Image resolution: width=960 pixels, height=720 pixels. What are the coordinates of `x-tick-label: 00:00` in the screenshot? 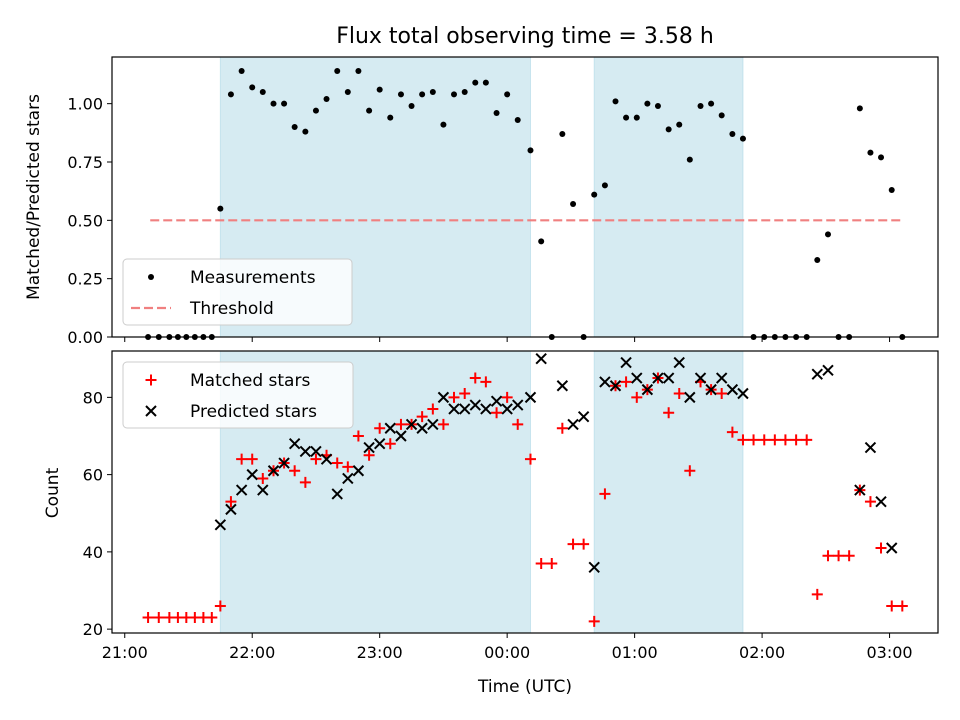 It's located at (507, 652).